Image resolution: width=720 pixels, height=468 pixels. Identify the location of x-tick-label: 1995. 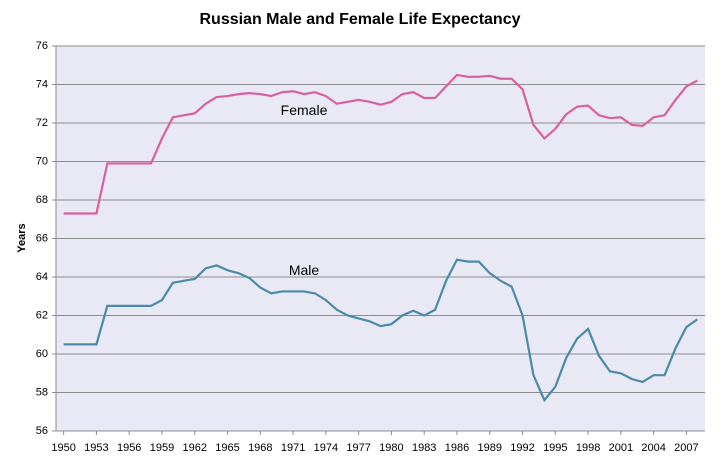
(555, 448).